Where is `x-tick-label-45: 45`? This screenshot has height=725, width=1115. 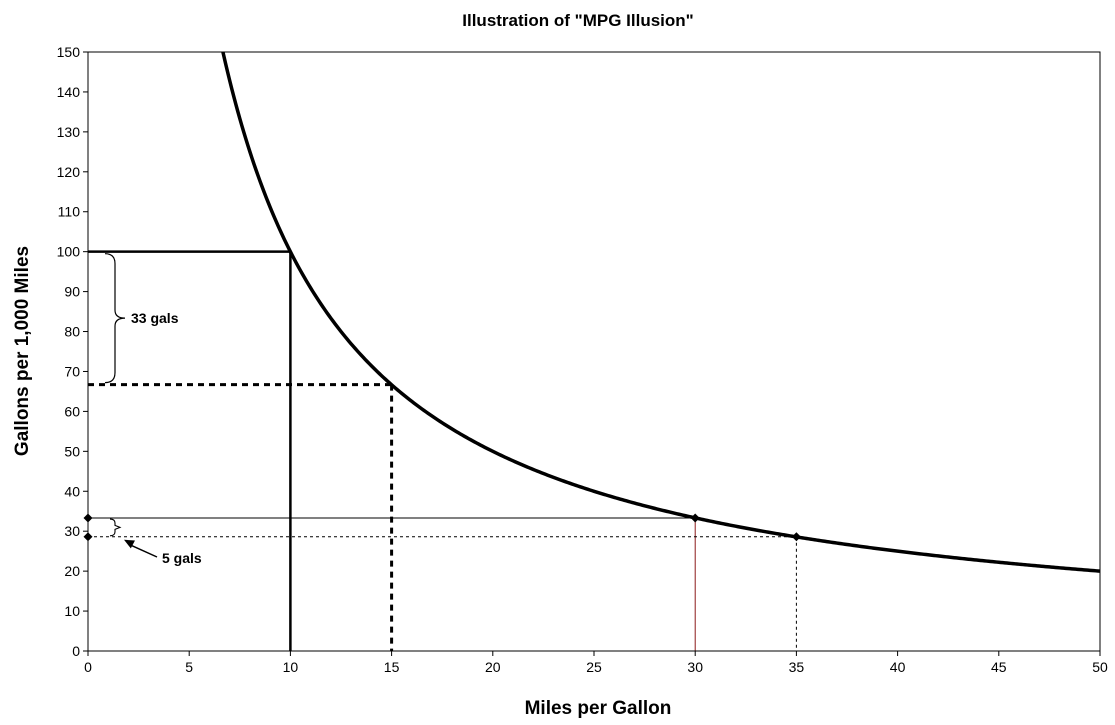
x-tick-label-45: 45 is located at coordinates (999, 667).